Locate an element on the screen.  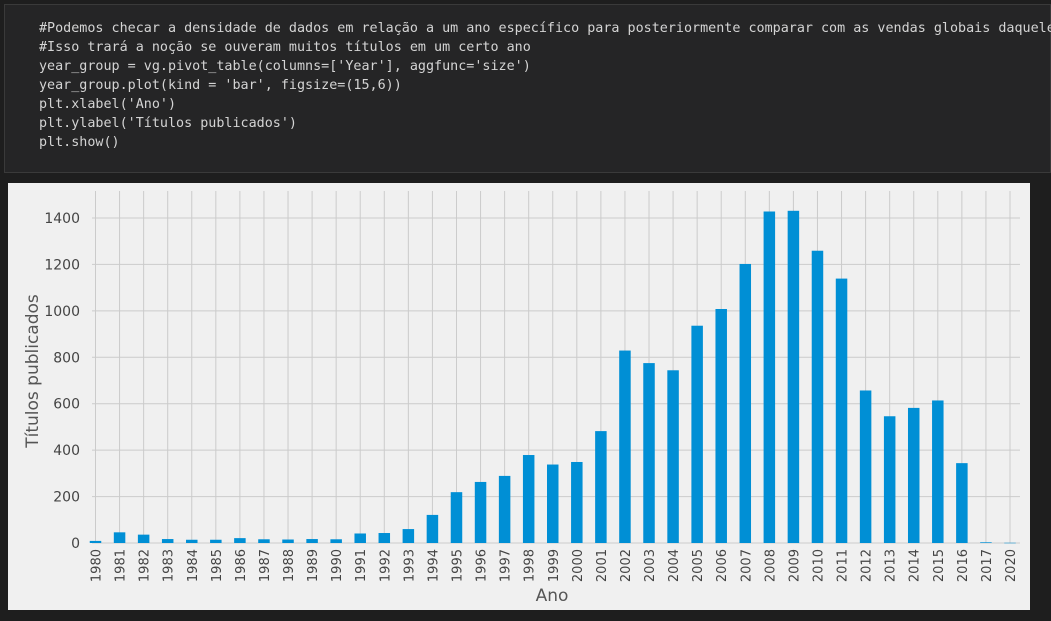
bar-1986 is located at coordinates (240, 540).